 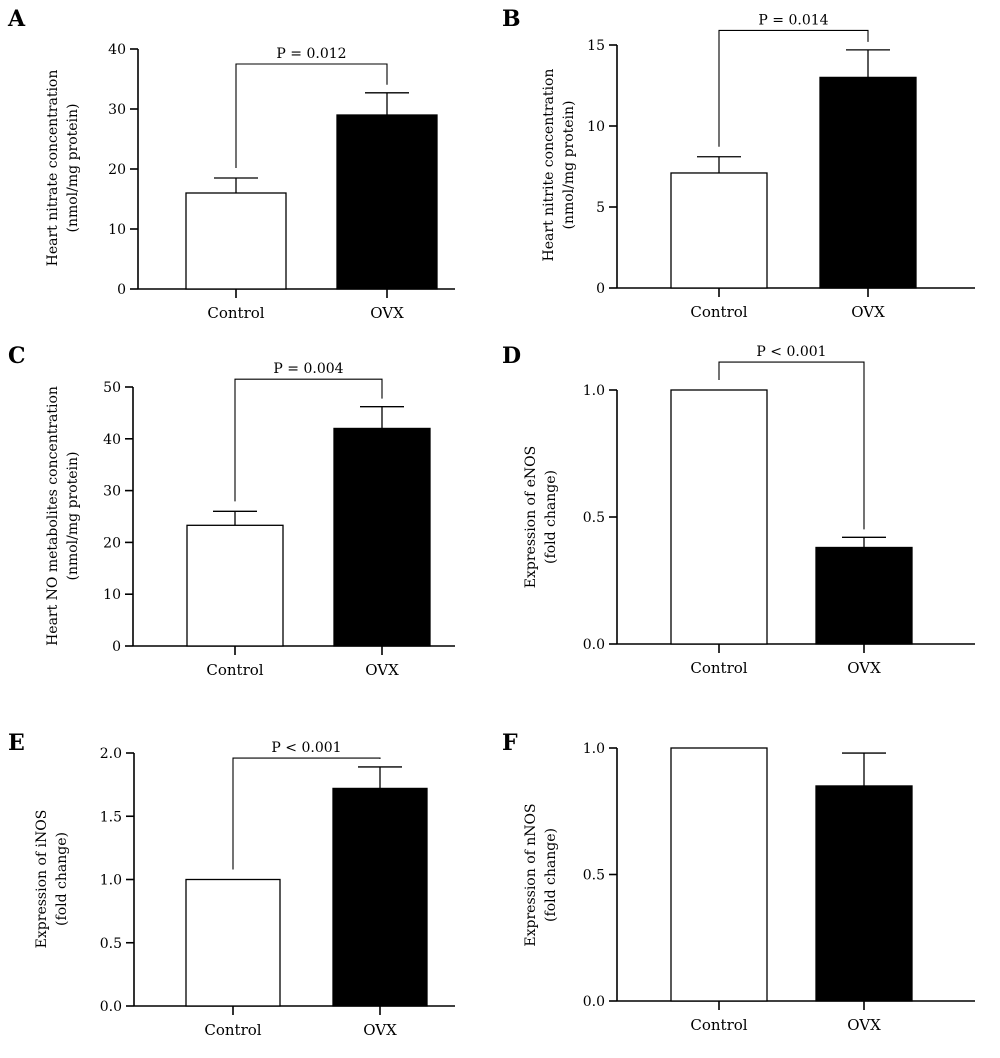 What do you see at coordinates (549, 165) in the screenshot?
I see `y-axis-label-line: Heart nitrite concentration` at bounding box center [549, 165].